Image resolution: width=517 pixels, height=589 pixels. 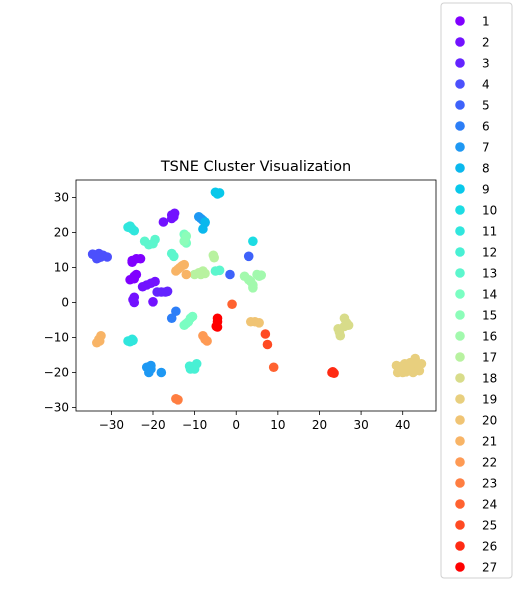 What do you see at coordinates (319, 425) in the screenshot?
I see `x-tick-label: 20` at bounding box center [319, 425].